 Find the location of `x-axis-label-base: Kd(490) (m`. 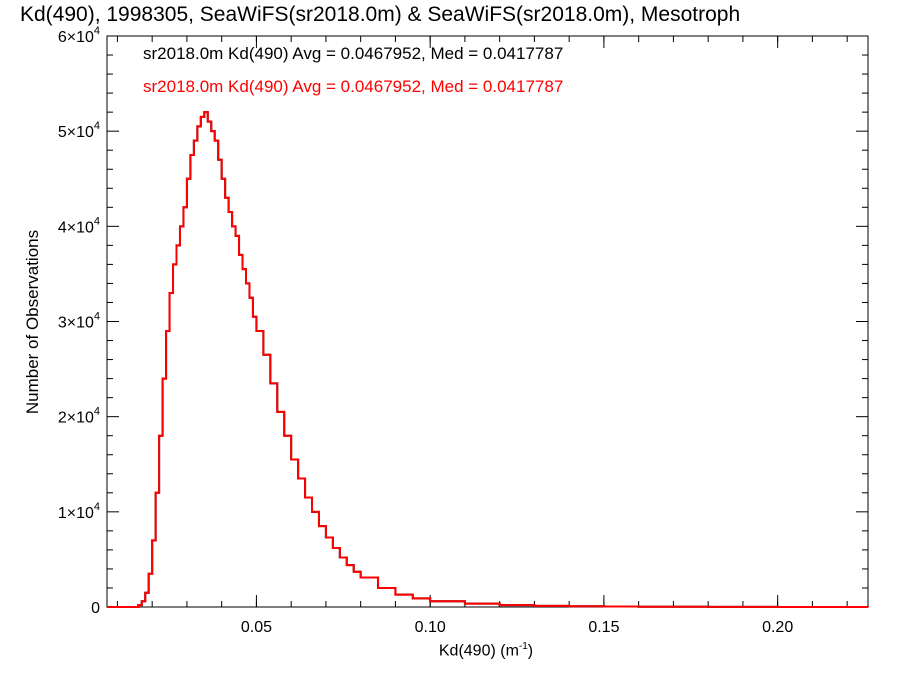

x-axis-label-base: Kd(490) (m is located at coordinates (478, 651).